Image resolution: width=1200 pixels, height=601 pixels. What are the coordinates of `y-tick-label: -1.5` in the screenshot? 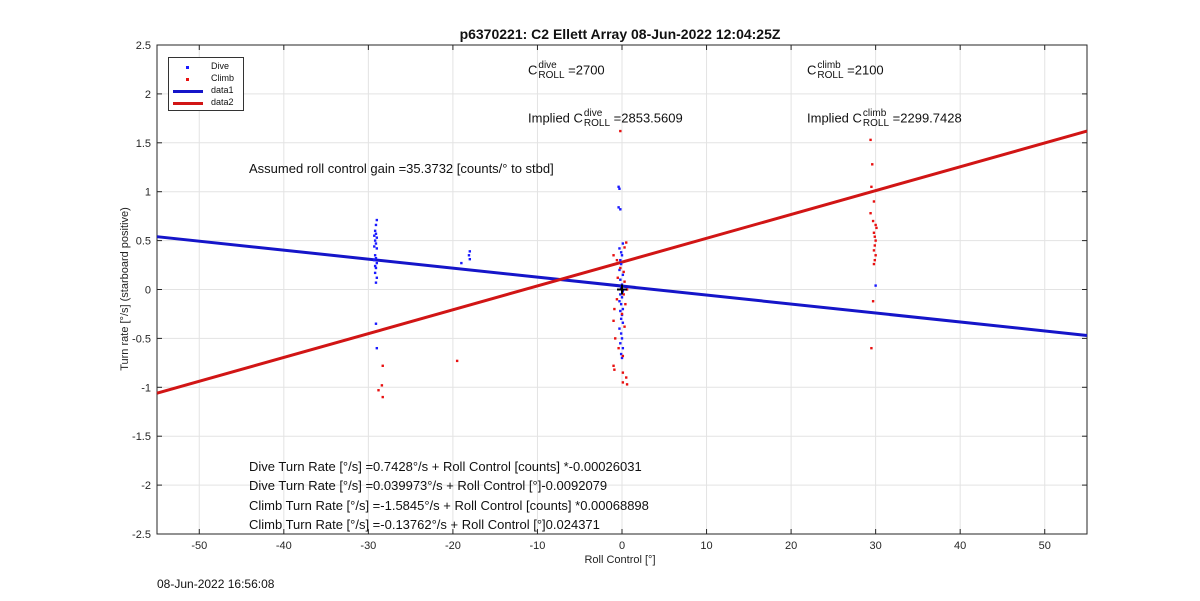 It's located at (141, 437).